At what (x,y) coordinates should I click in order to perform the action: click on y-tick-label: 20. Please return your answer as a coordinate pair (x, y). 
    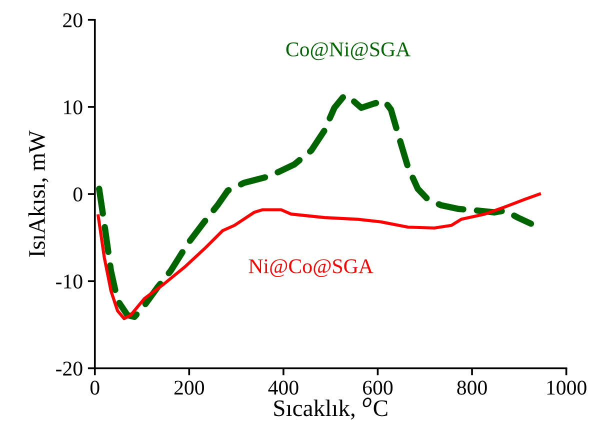
    Looking at the image, I should click on (72, 20).